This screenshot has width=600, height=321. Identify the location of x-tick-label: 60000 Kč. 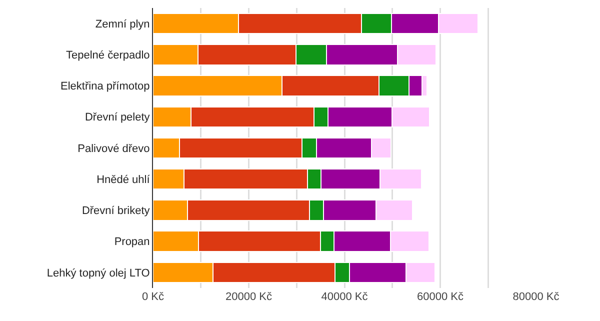
(440, 297).